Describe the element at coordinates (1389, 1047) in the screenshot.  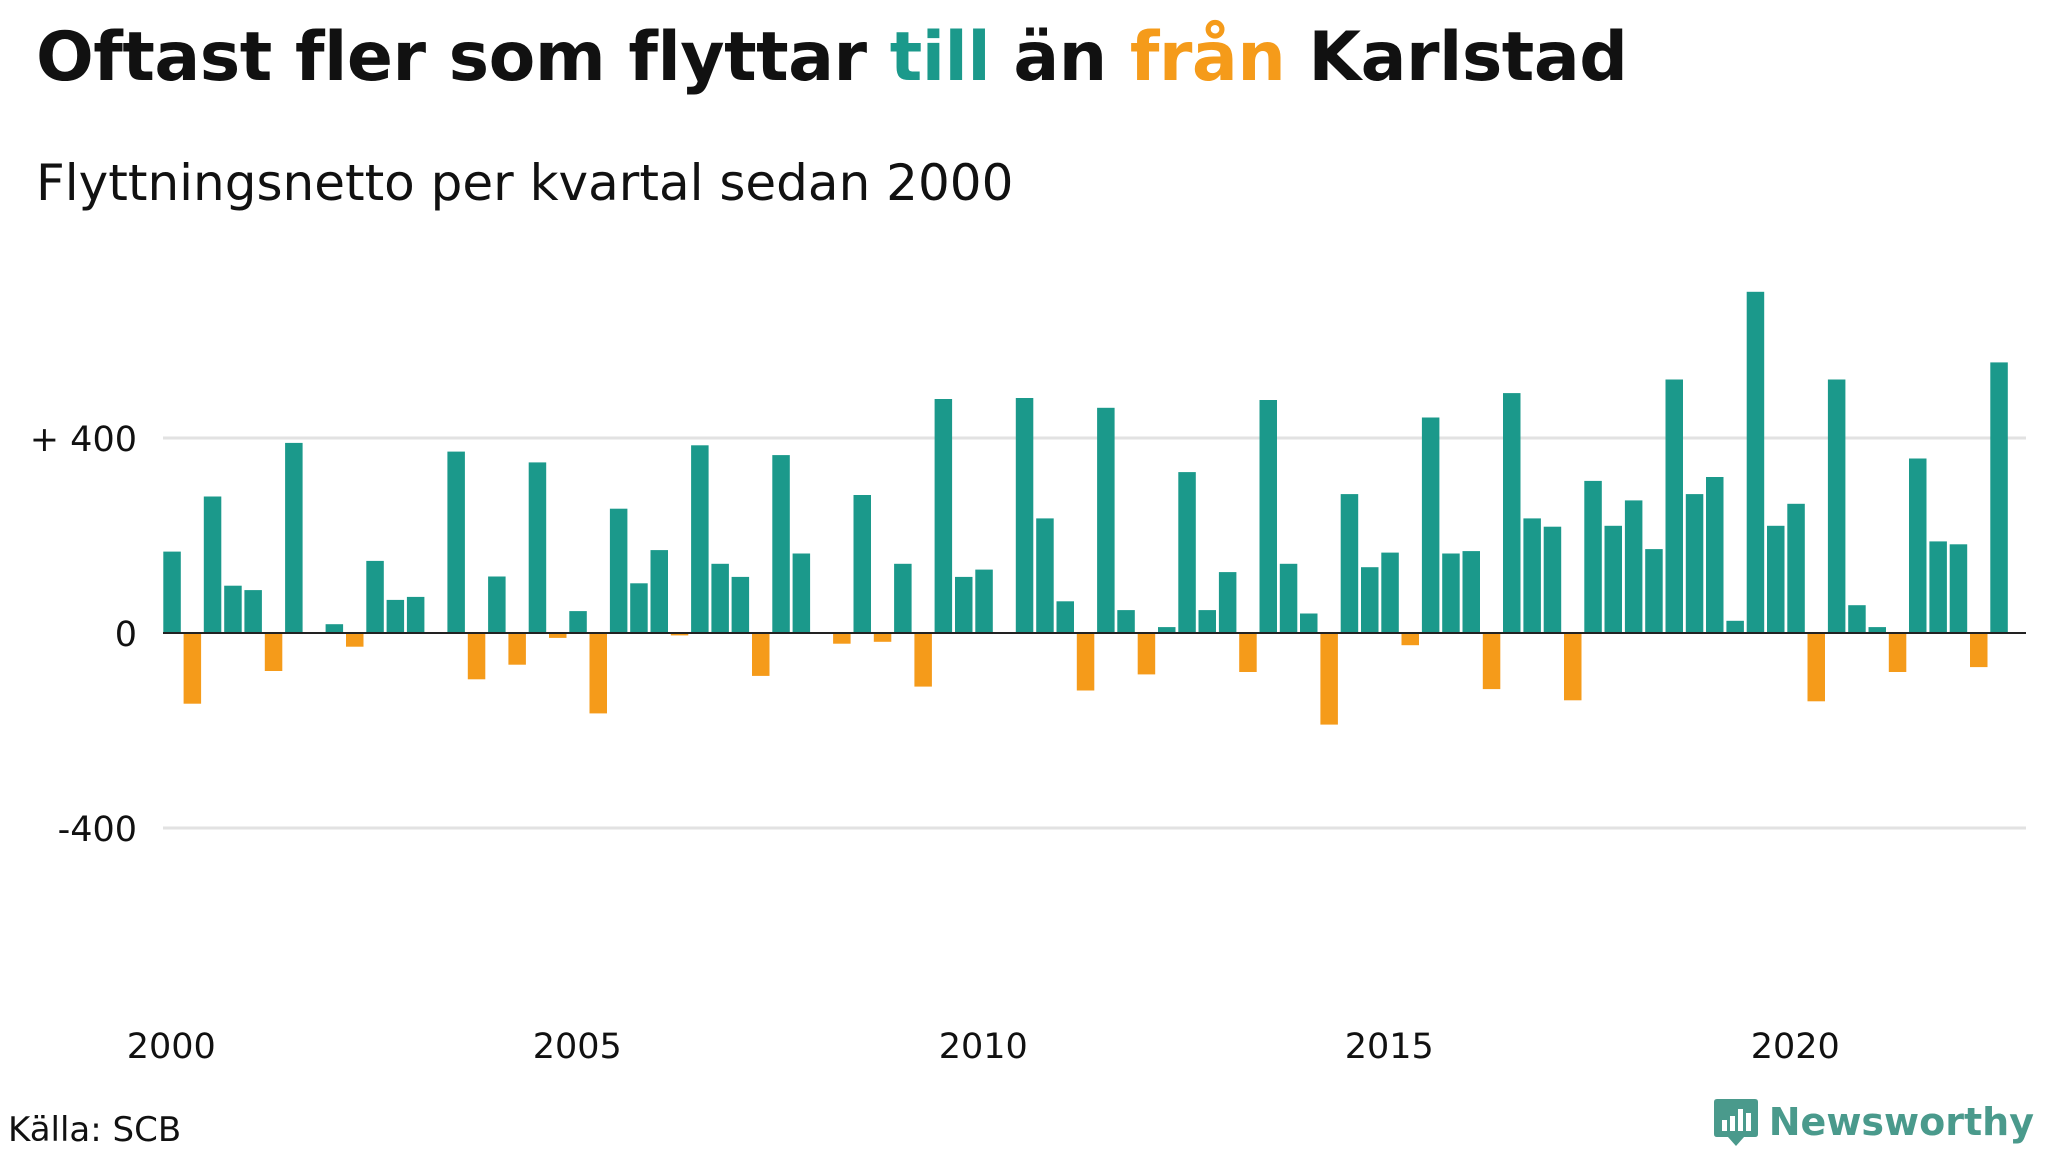
I see `x-tick-label: 2015` at that location.